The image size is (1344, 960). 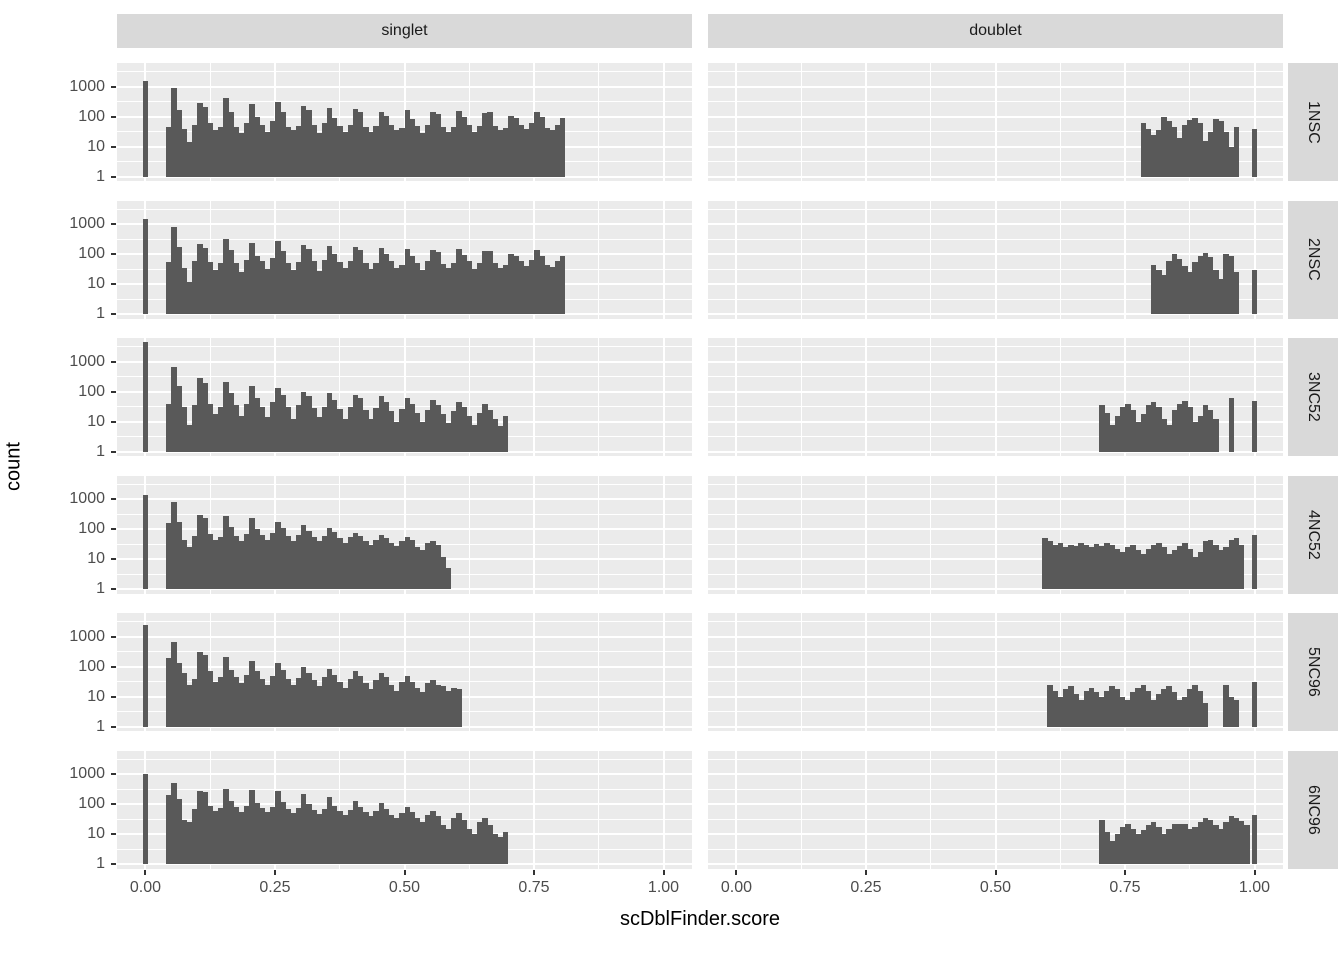 I want to click on x-axis-tick, so click(x=404, y=872).